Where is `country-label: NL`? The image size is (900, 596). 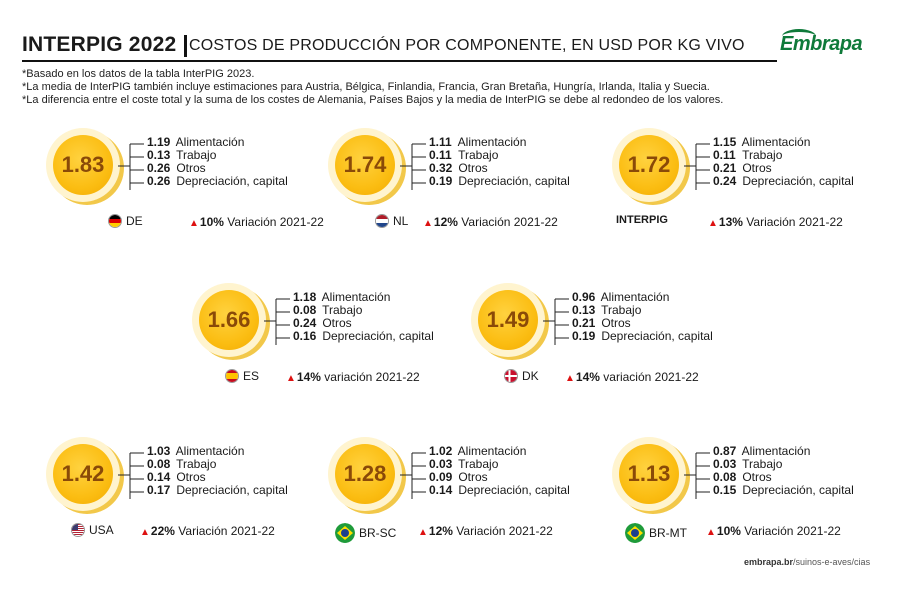 country-label: NL is located at coordinates (391, 221).